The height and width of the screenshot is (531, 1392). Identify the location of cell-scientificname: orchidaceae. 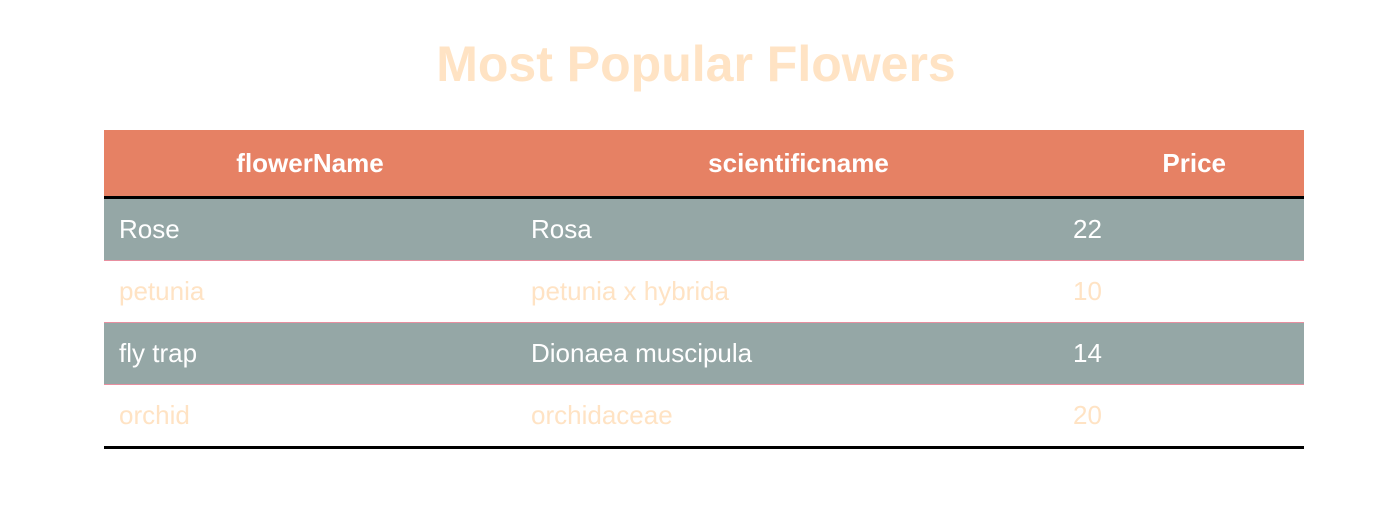
(798, 416).